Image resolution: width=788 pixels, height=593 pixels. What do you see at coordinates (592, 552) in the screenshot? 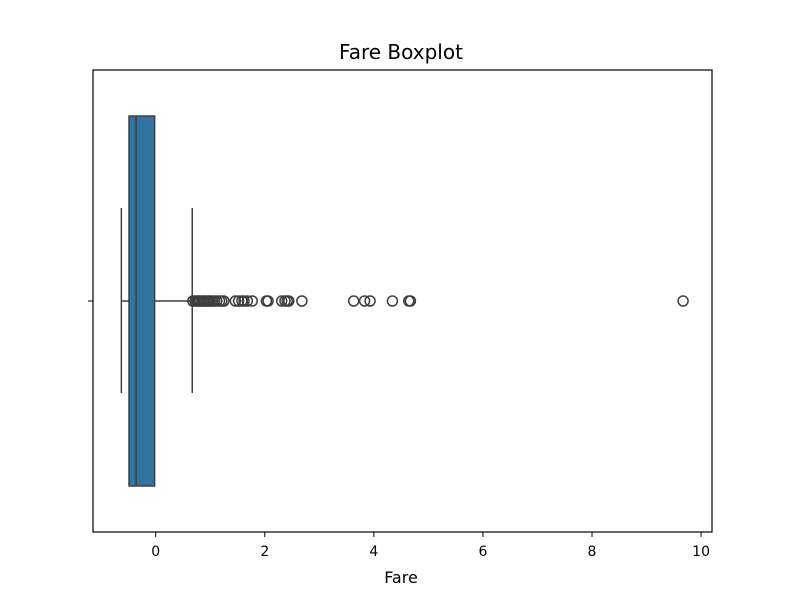
I see `x-tick-label: 8` at bounding box center [592, 552].